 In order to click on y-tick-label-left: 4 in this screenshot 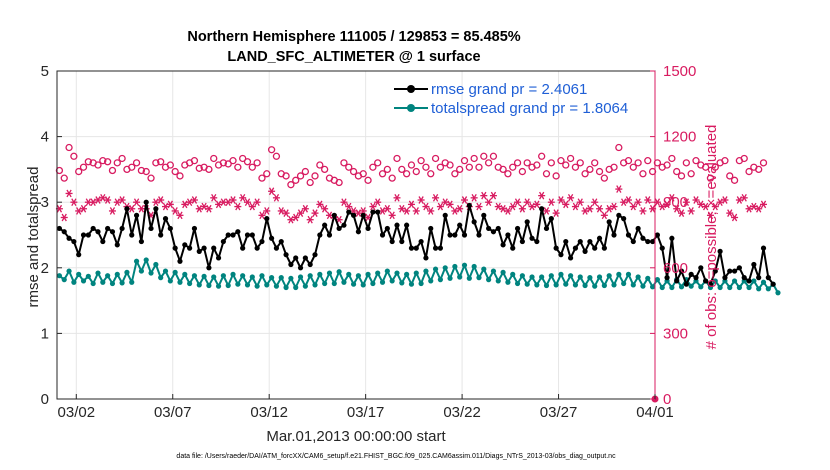, I will do `click(45, 137)`.